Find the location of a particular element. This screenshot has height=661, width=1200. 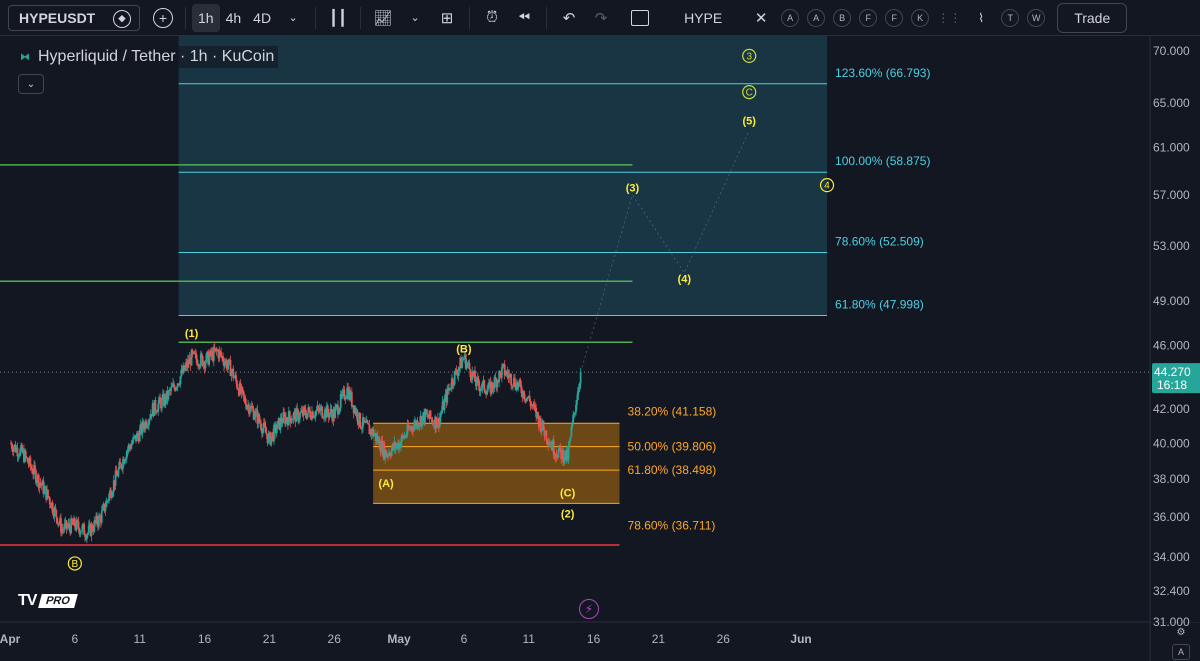

compare-symbol: HYPE is located at coordinates (703, 17).